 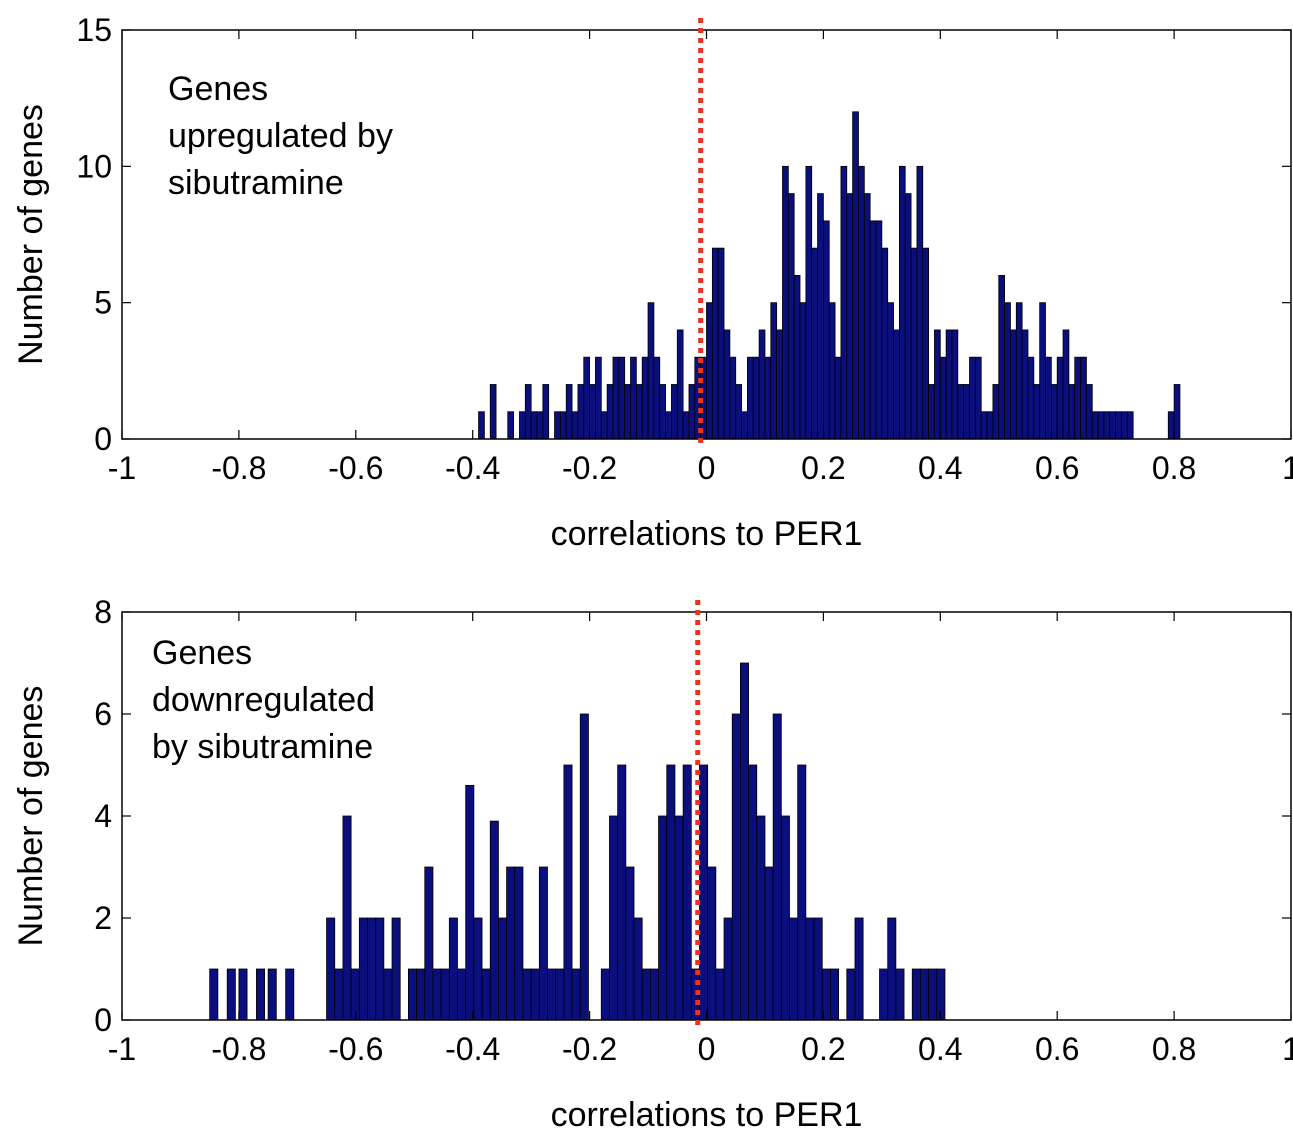 What do you see at coordinates (472, 1049) in the screenshot?
I see `x-tick-label: -0.4` at bounding box center [472, 1049].